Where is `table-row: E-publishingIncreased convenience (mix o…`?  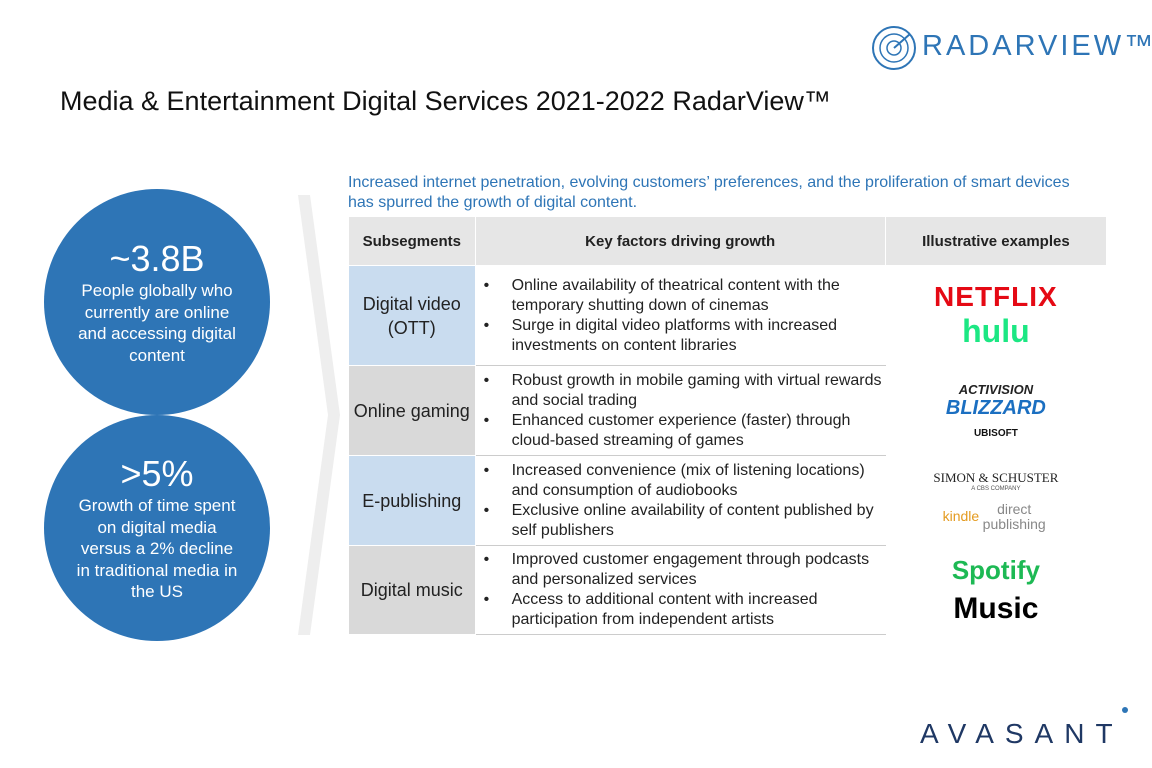
table-row: E-publishingIncreased convenience (mix o… is located at coordinates (728, 500).